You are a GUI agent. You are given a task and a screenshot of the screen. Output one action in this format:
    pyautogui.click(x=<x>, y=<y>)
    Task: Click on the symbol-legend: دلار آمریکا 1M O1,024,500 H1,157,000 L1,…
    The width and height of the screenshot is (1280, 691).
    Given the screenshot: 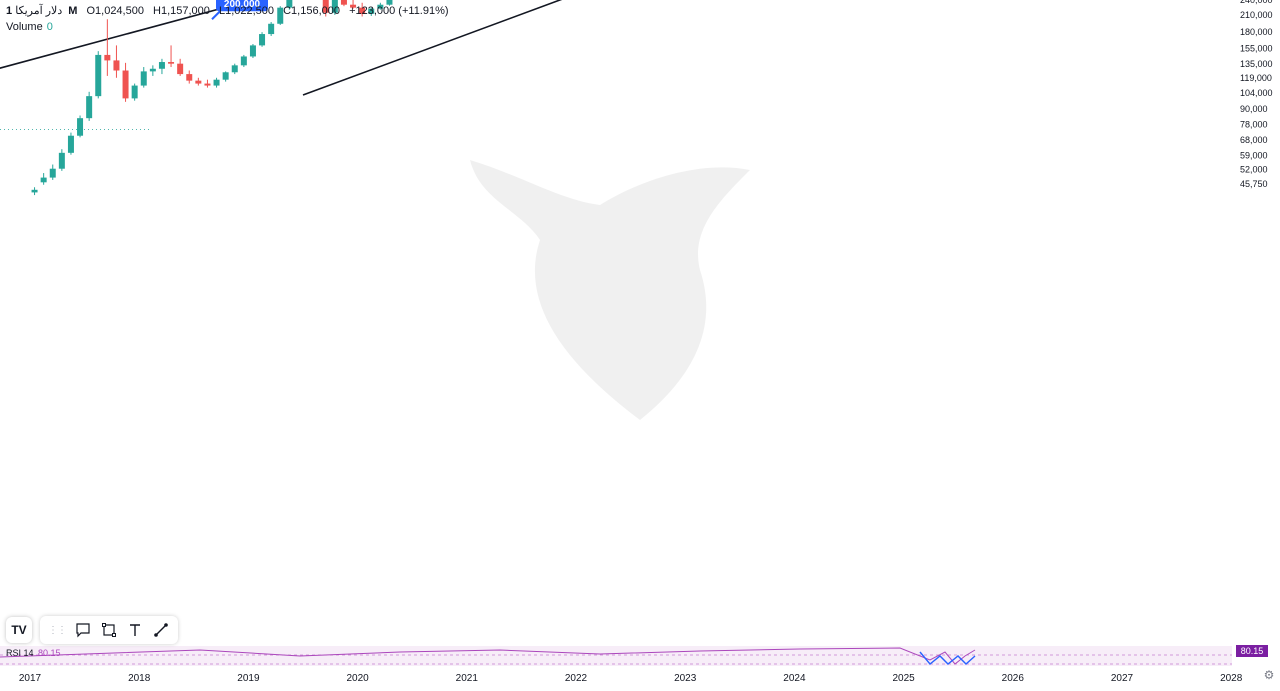 What is the action you would take?
    pyautogui.click(x=230, y=10)
    